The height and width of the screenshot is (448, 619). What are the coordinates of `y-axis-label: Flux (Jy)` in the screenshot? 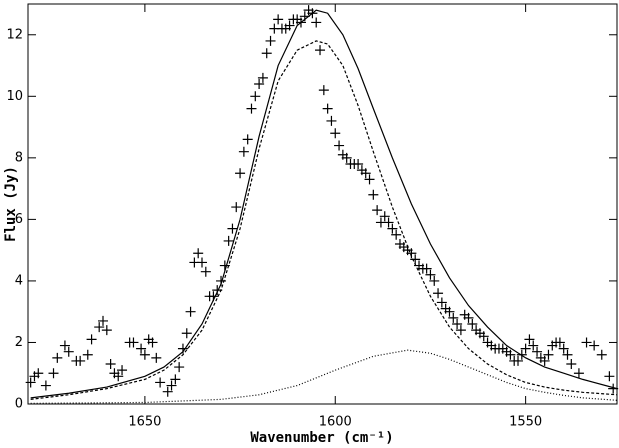 It's located at (11, 204).